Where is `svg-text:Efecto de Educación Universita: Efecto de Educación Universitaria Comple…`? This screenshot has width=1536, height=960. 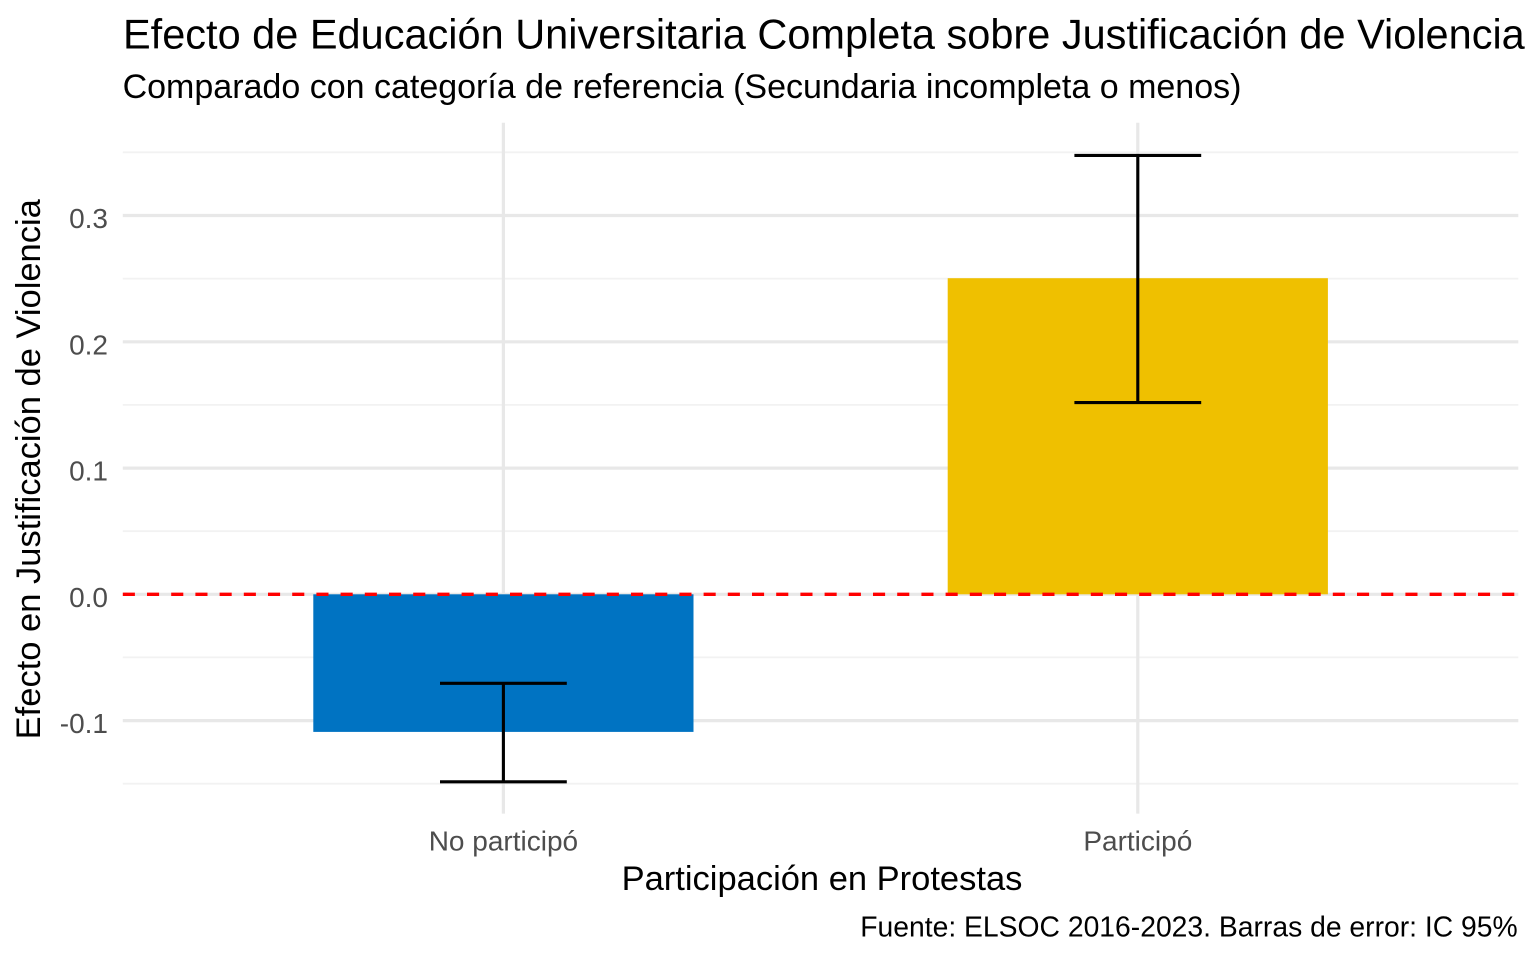
svg-text:Efecto de Educación Universita: Efecto de Educación Universitaria Comple… is located at coordinates (824, 33).